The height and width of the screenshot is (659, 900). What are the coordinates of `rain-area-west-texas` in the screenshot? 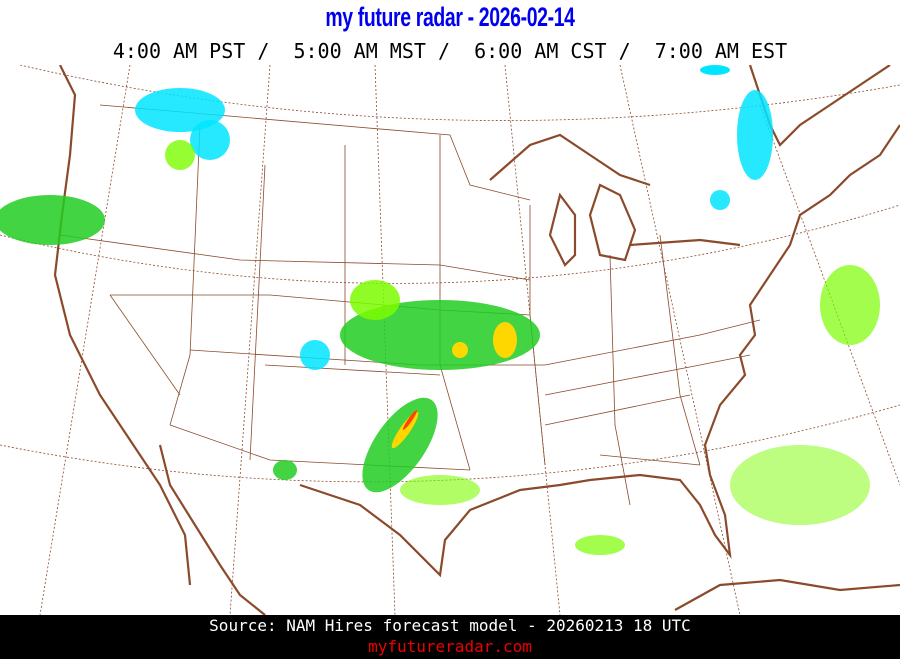 It's located at (285, 470).